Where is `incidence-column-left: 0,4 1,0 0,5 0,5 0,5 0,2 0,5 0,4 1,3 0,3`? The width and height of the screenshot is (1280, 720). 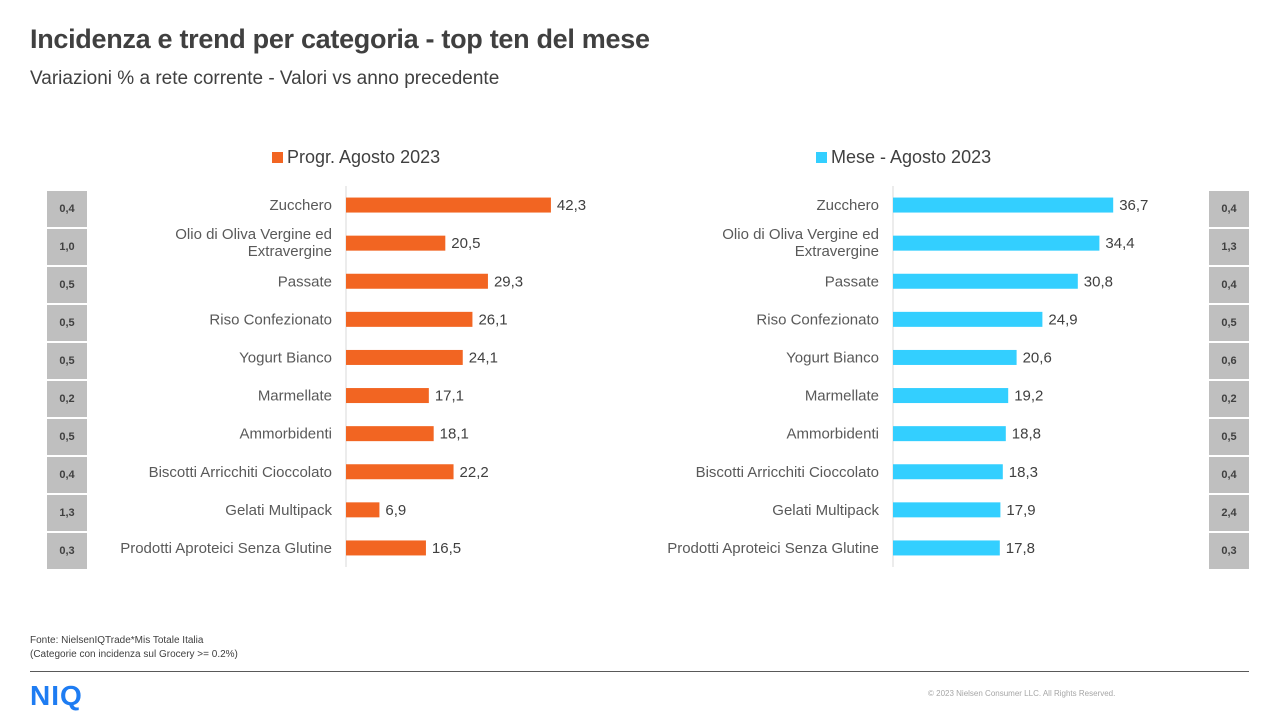
incidence-column-left: 0,4 1,0 0,5 0,5 0,5 0,2 0,5 0,4 1,3 0,3 is located at coordinates (67, 381).